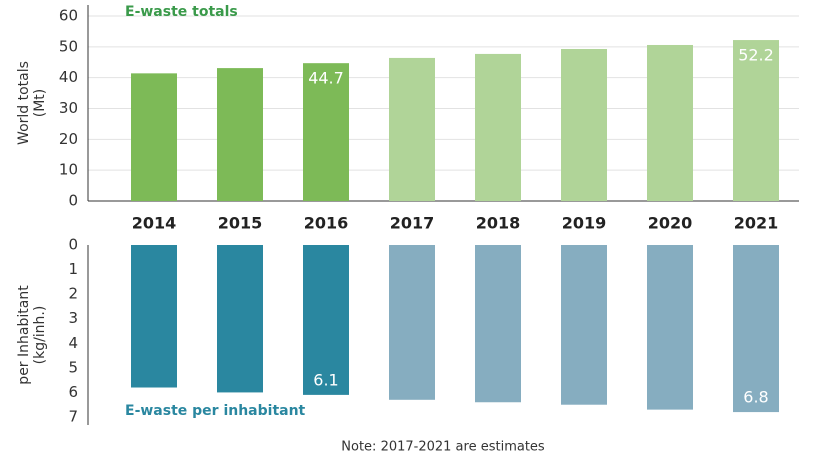  Describe the element at coordinates (498, 223) in the screenshot. I see `x-tick-label: 2018` at that location.